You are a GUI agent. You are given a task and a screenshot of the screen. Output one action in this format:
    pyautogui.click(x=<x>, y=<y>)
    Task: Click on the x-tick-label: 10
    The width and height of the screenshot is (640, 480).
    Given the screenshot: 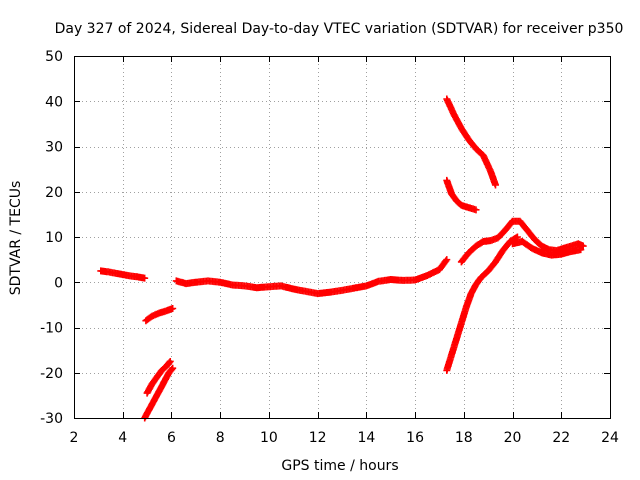 What is the action you would take?
    pyautogui.click(x=269, y=438)
    